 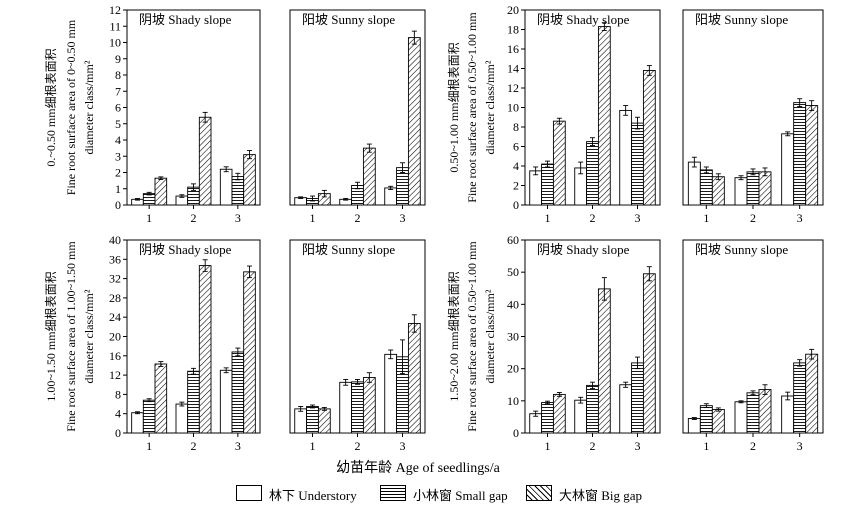 I want to click on chart-3-panel-2-bar-2-big-gap, so click(x=369, y=405).